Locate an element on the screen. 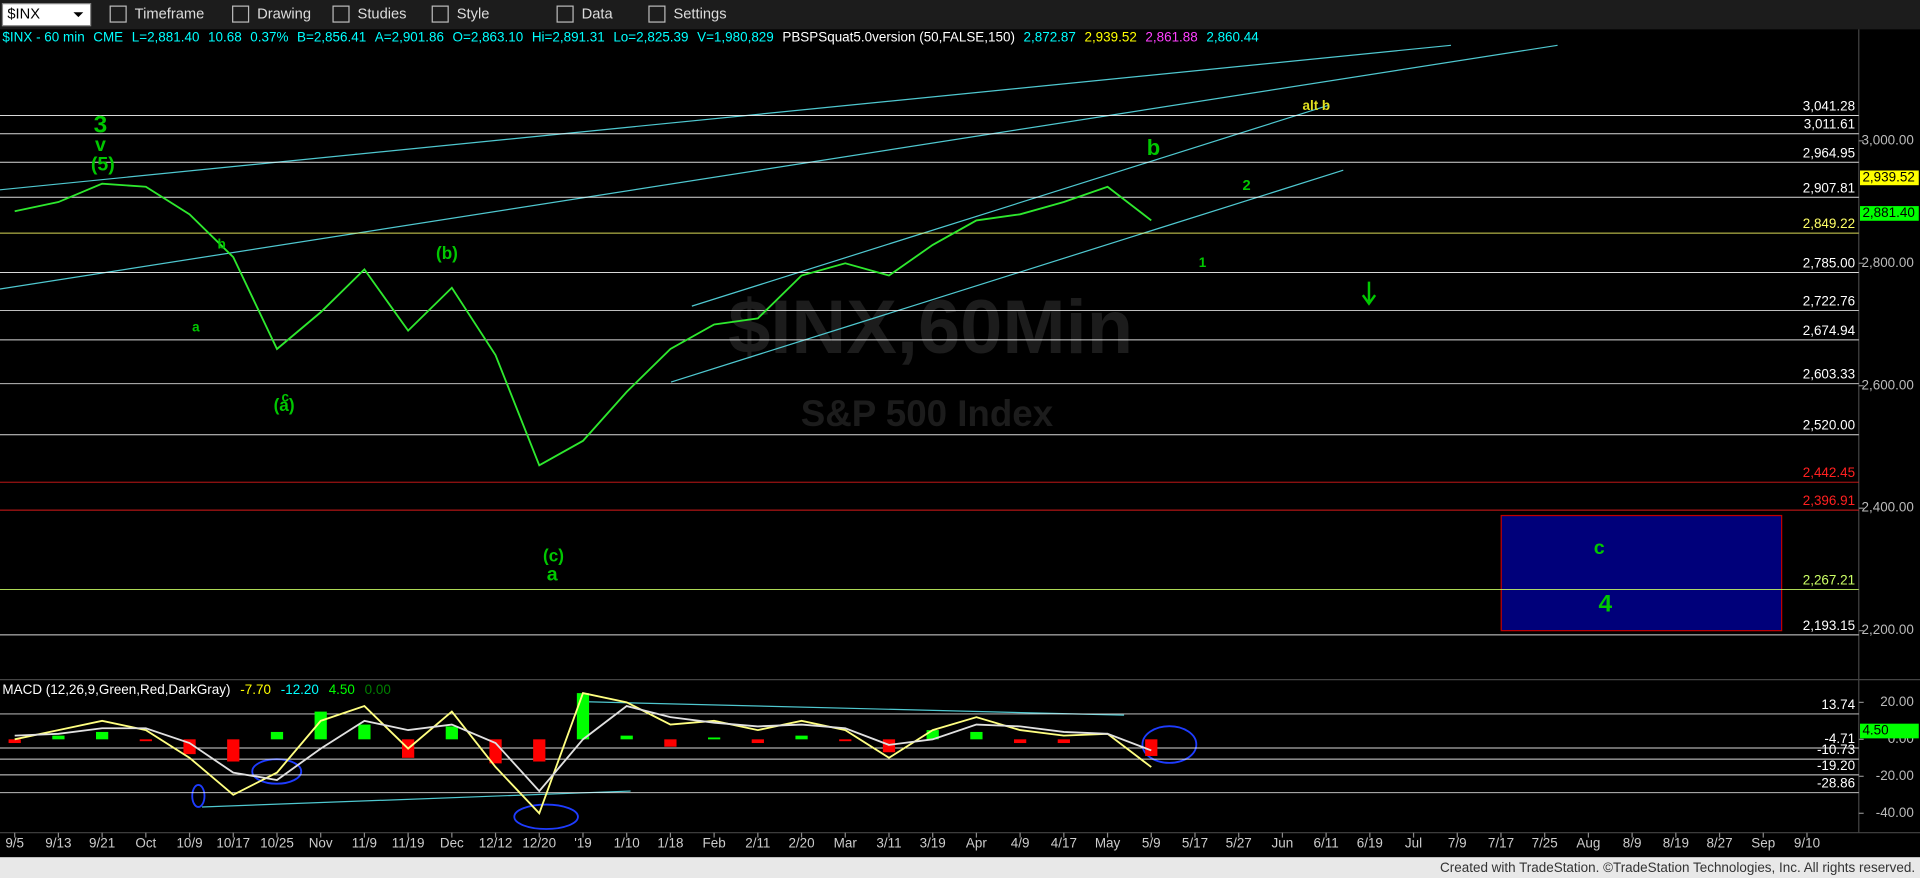  wave-label: (c) is located at coordinates (553, 556).